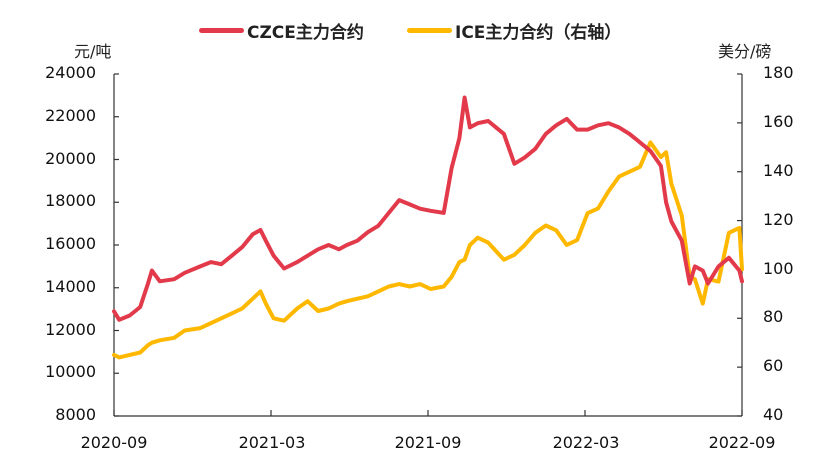 This screenshot has width=817, height=464. What do you see at coordinates (778, 72) in the screenshot?
I see `right-tick-label: 180` at bounding box center [778, 72].